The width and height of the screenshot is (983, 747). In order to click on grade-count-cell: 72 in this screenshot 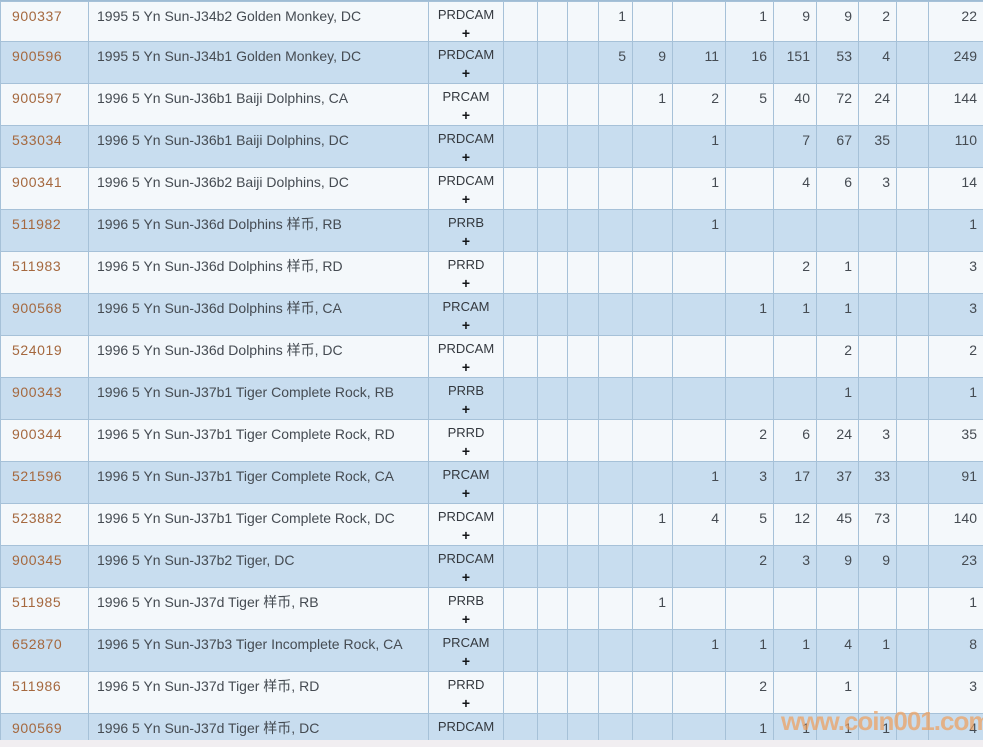, I will do `click(837, 105)`.